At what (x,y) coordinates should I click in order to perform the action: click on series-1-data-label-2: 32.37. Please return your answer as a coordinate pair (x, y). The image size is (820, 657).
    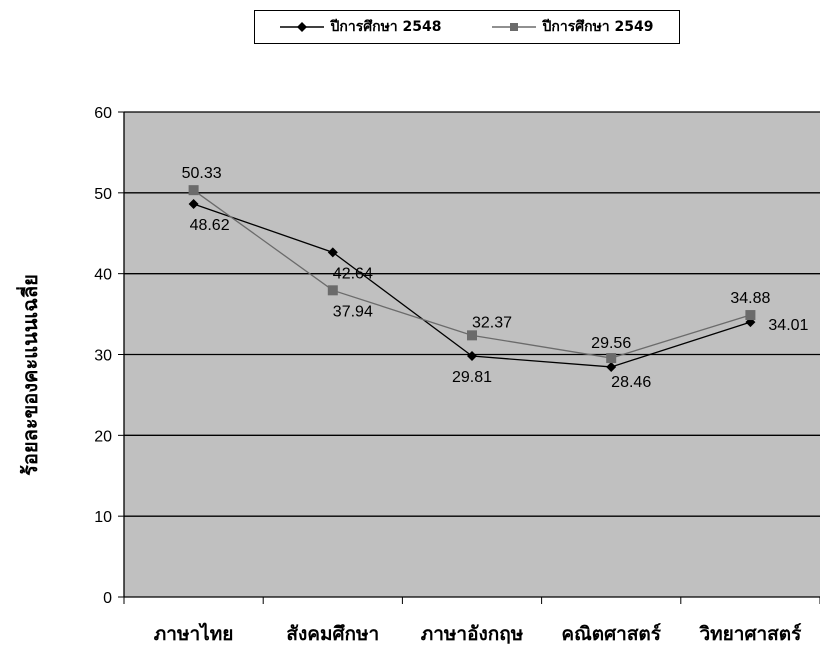
    Looking at the image, I should click on (492, 322).